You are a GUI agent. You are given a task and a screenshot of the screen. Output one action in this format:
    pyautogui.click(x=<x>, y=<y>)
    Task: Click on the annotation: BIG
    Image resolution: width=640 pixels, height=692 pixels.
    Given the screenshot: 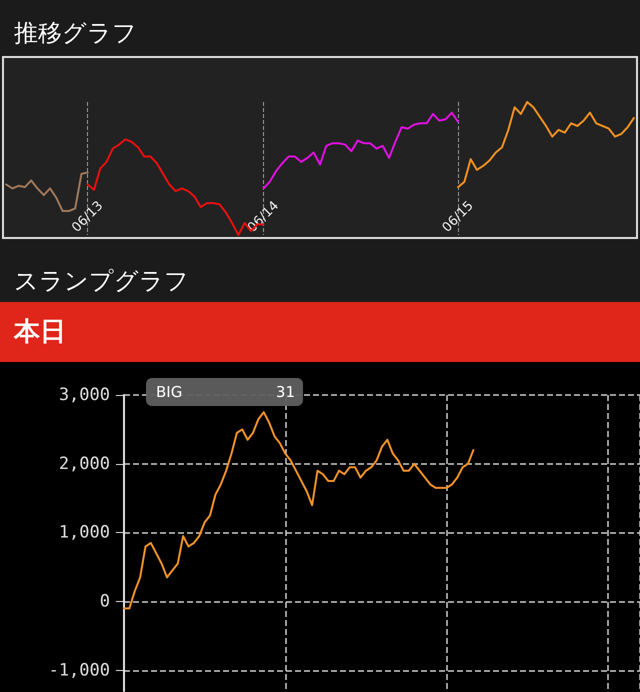 What is the action you would take?
    pyautogui.click(x=169, y=392)
    